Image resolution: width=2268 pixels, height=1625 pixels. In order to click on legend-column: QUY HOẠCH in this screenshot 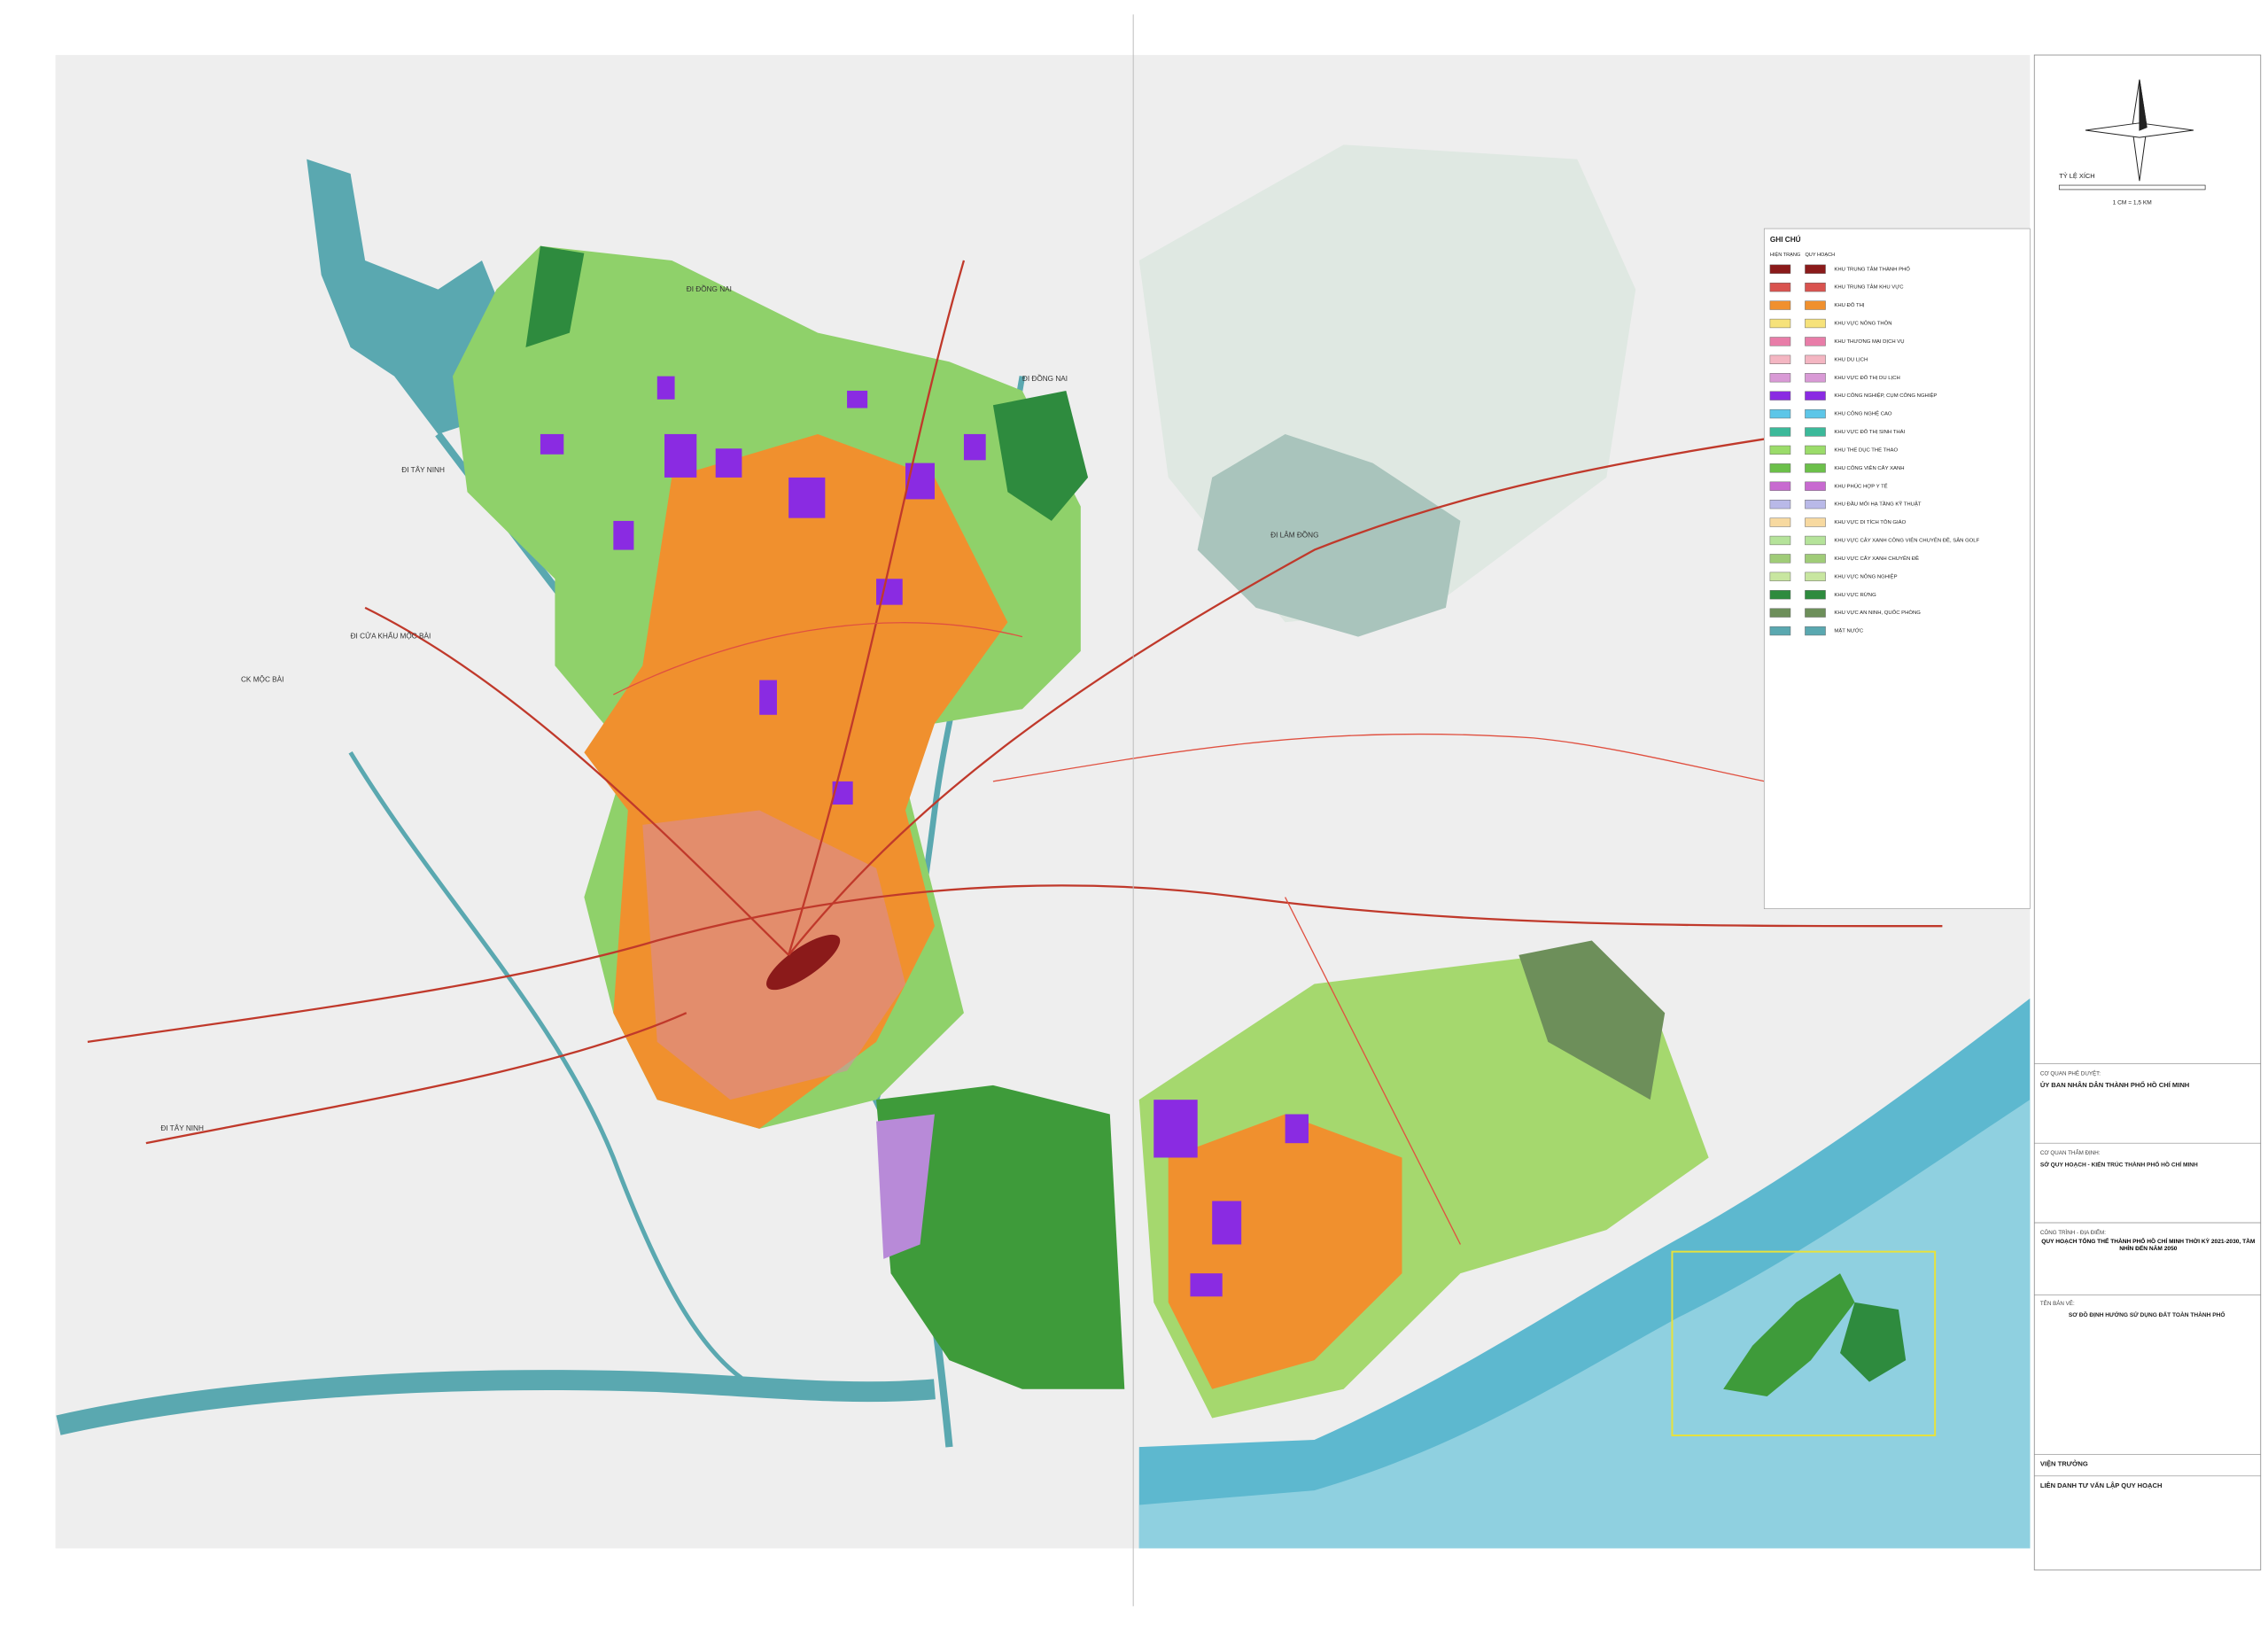, I will do `click(1820, 255)`.